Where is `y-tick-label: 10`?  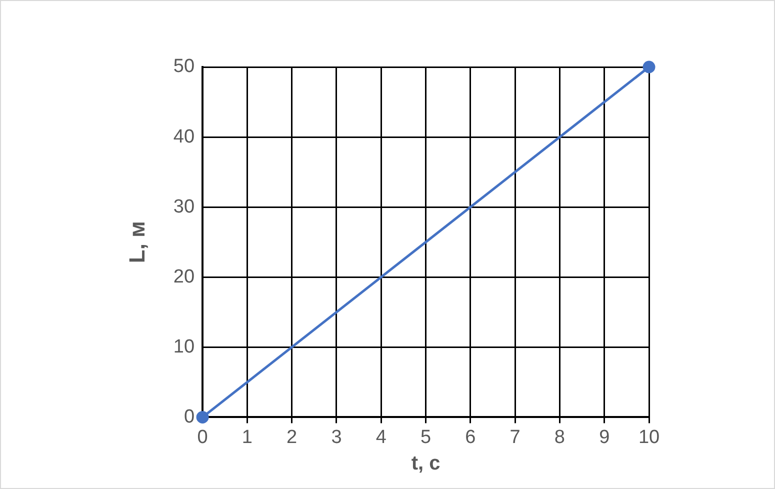 y-tick-label: 10 is located at coordinates (184, 347).